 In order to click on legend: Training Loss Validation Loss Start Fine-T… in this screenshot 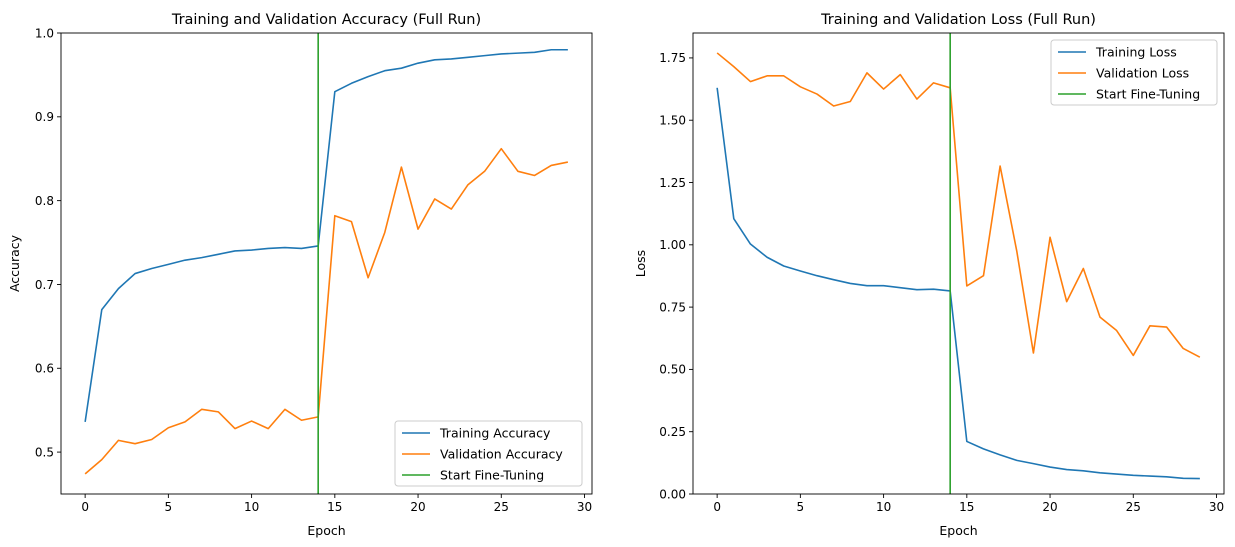, I will do `click(1134, 72)`.